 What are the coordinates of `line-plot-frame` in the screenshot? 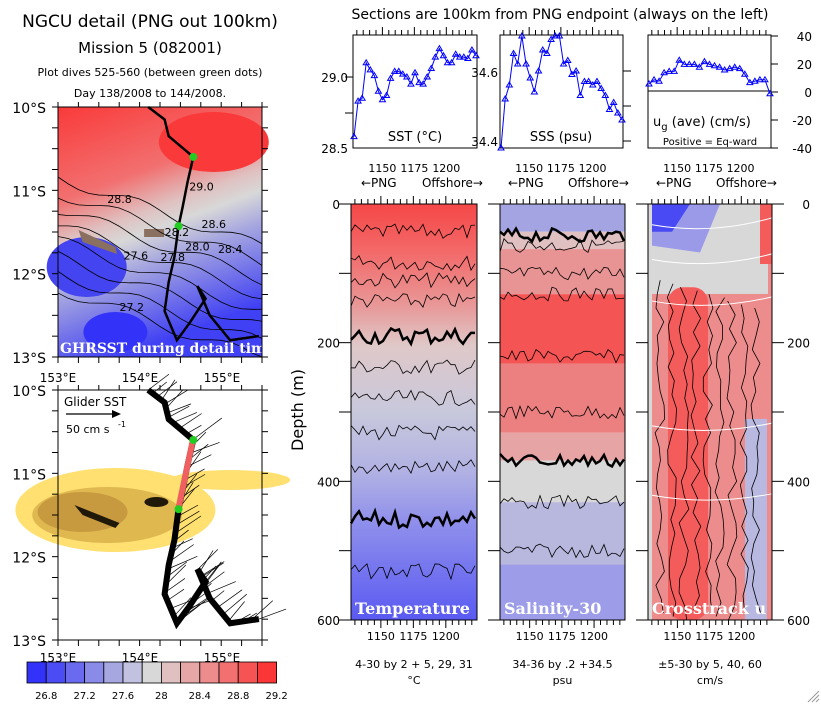 It's located at (561, 91).